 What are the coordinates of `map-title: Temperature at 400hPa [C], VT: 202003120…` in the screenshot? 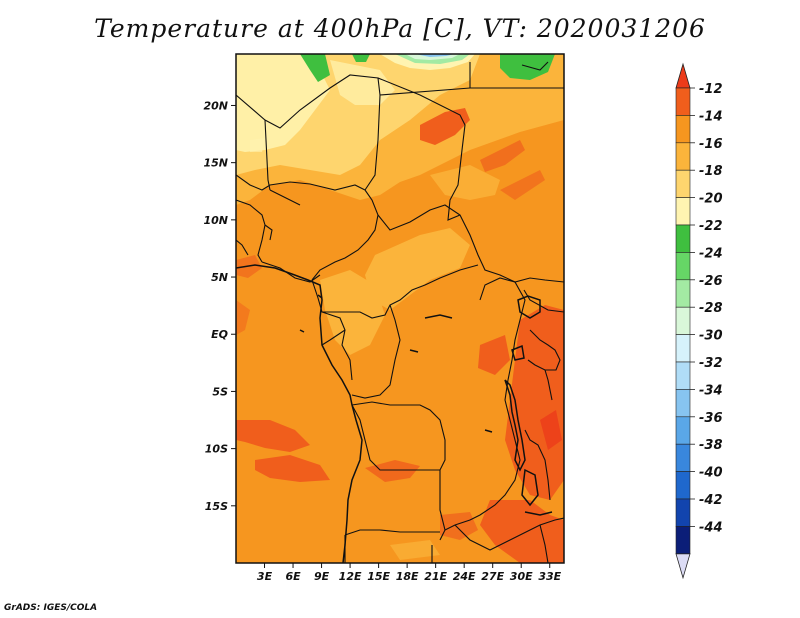 It's located at (400, 28).